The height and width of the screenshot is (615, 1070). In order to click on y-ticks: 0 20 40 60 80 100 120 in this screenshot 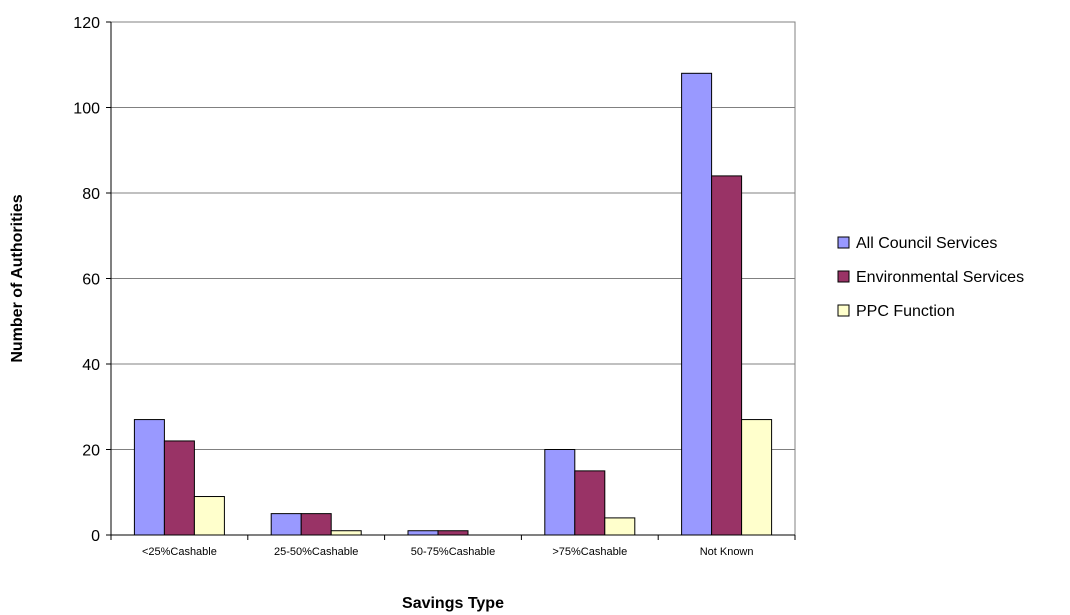, I will do `click(92, 280)`.